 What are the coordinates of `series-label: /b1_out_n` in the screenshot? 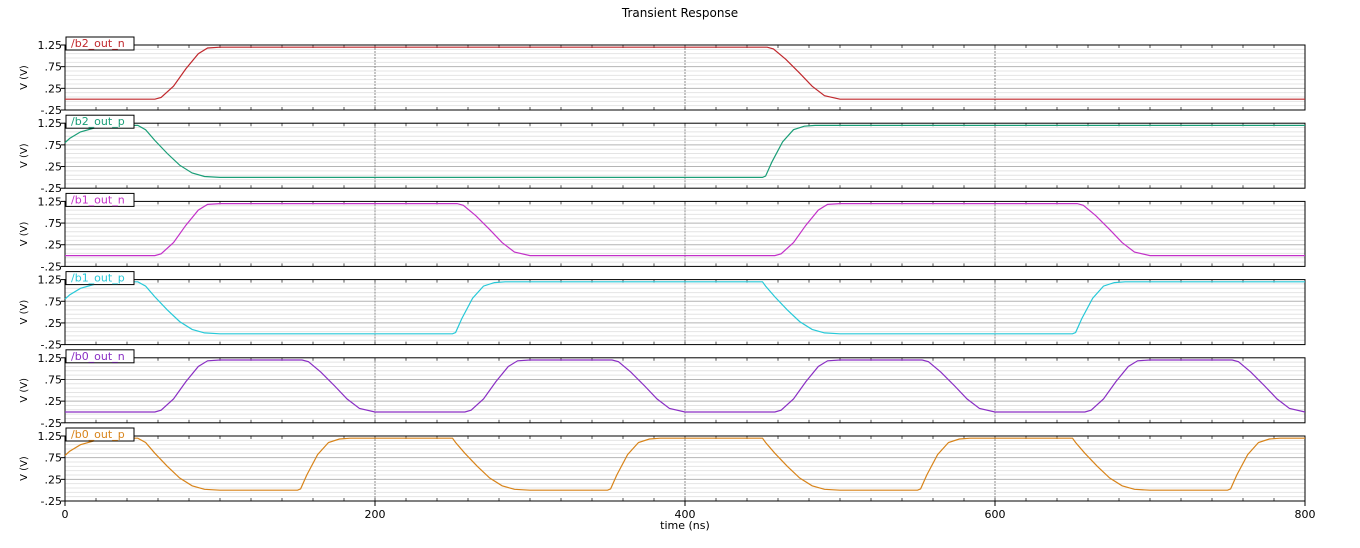 It's located at (98, 199).